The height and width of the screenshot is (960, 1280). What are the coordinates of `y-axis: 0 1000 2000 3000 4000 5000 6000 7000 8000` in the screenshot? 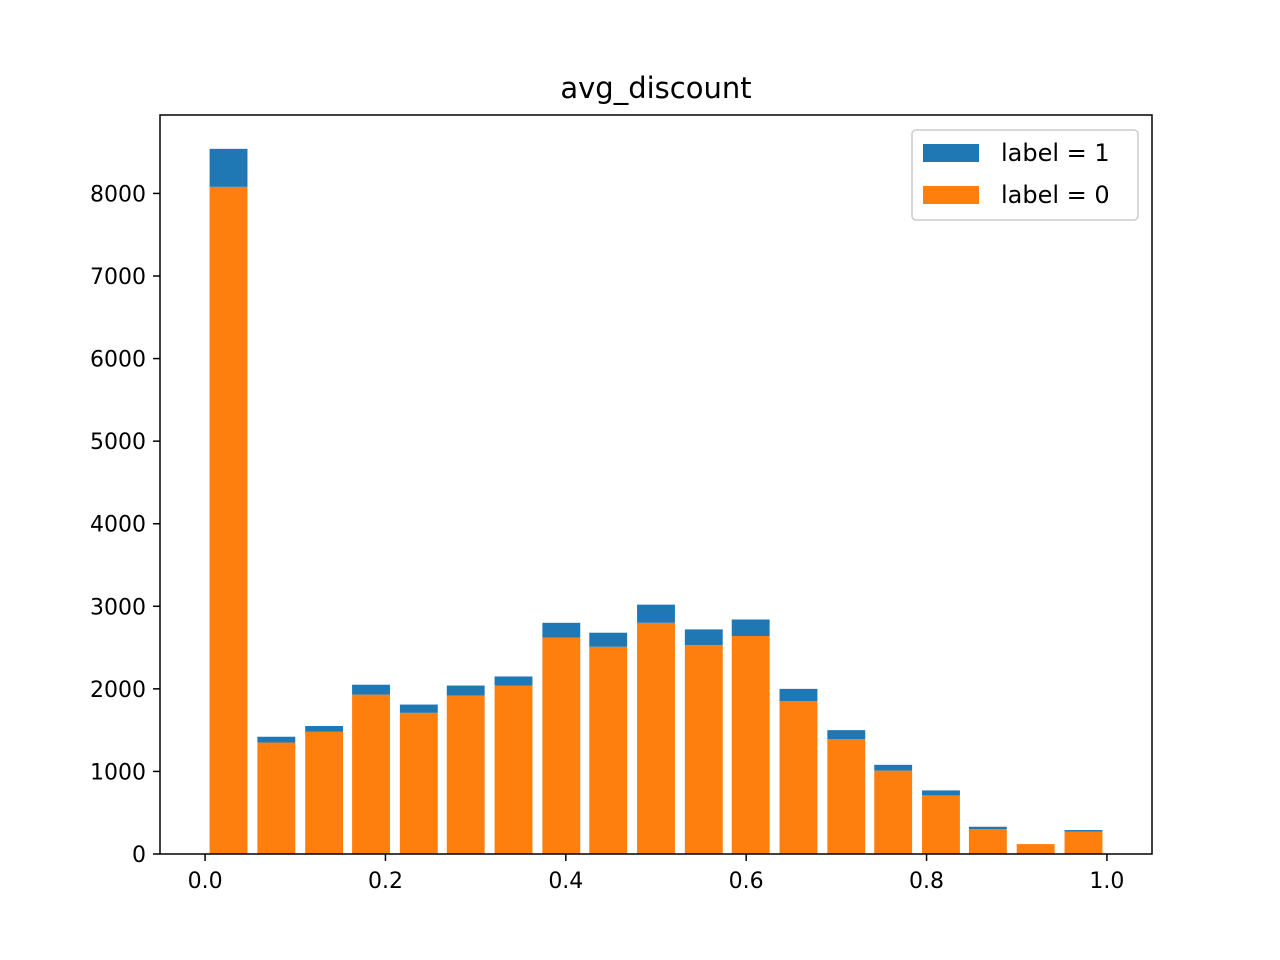 It's located at (125, 525).